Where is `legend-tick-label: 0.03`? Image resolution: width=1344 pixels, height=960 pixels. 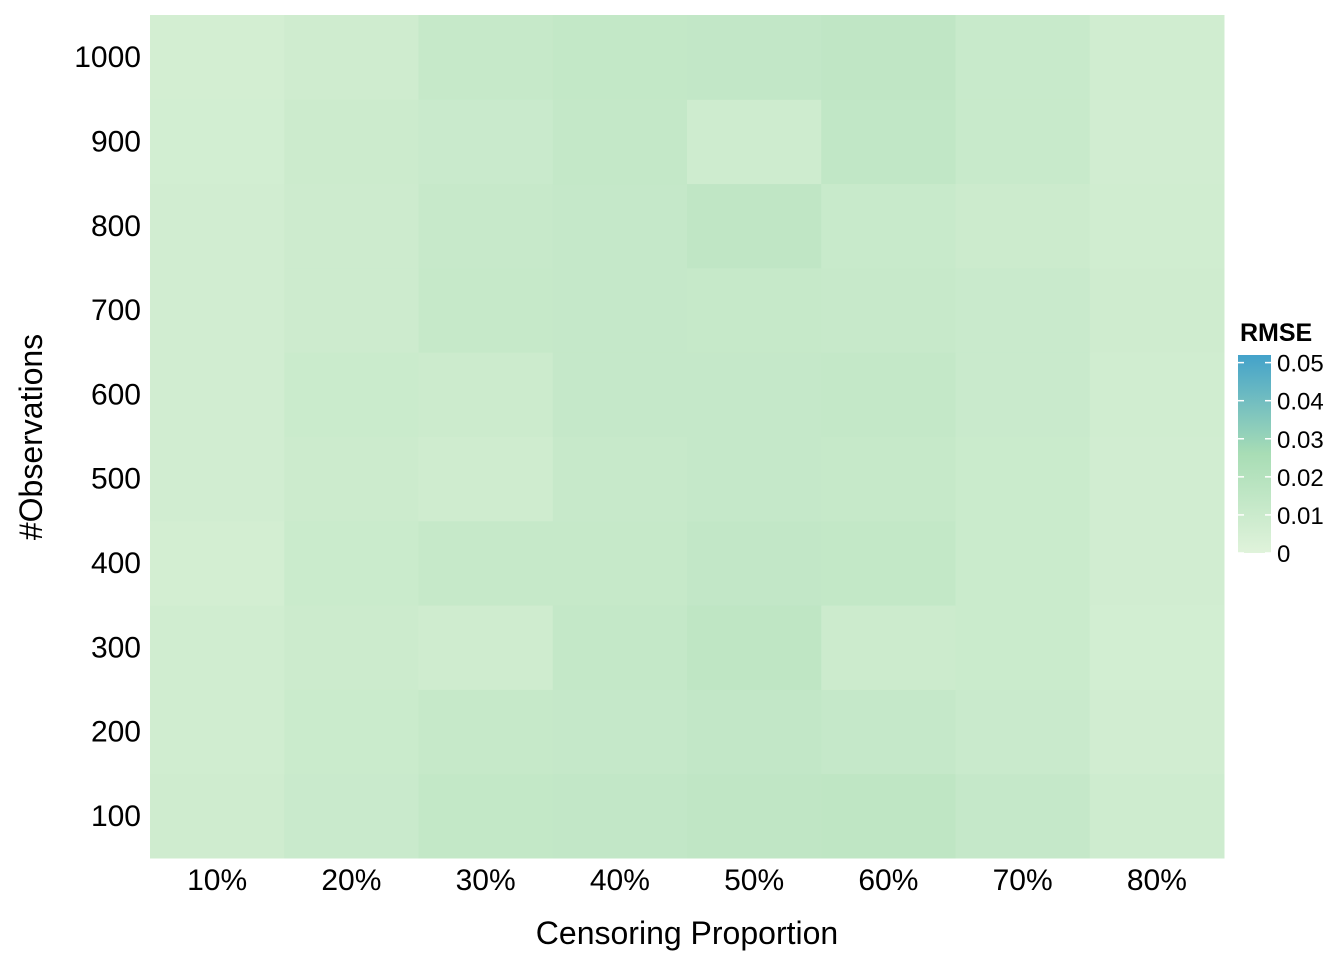 legend-tick-label: 0.03 is located at coordinates (1300, 440).